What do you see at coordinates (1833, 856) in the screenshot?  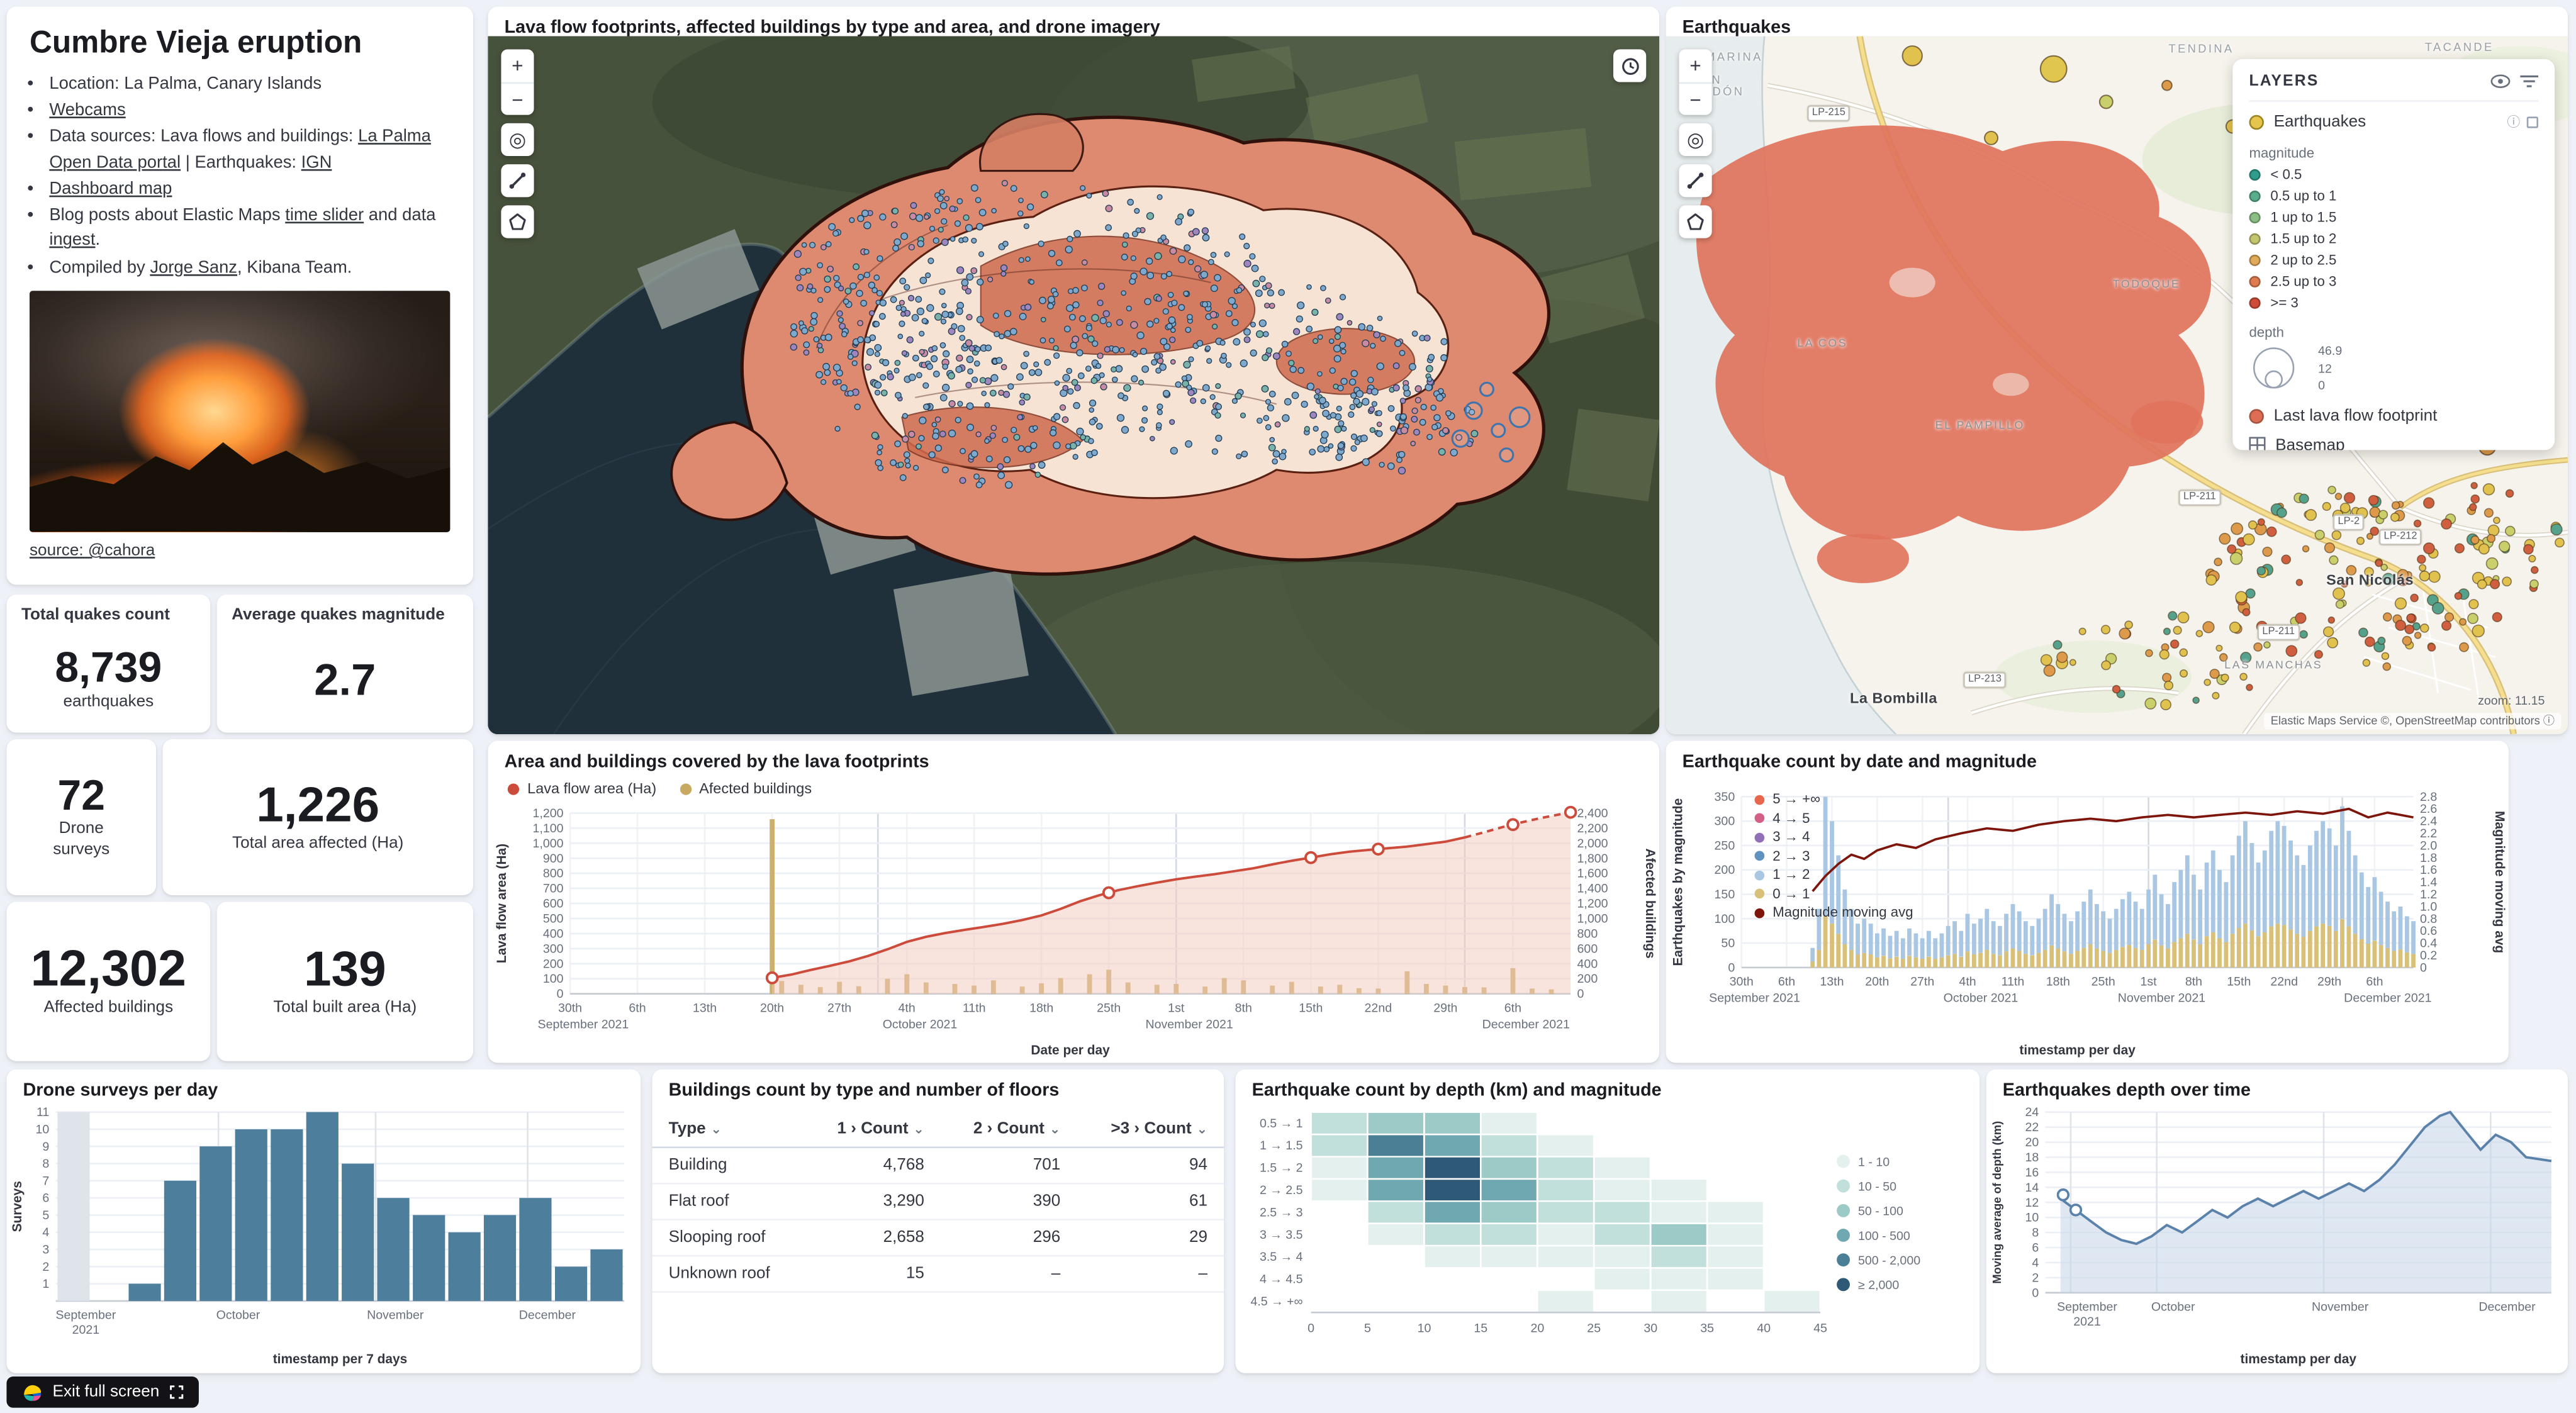 I see `legend-item: 2 → 3` at bounding box center [1833, 856].